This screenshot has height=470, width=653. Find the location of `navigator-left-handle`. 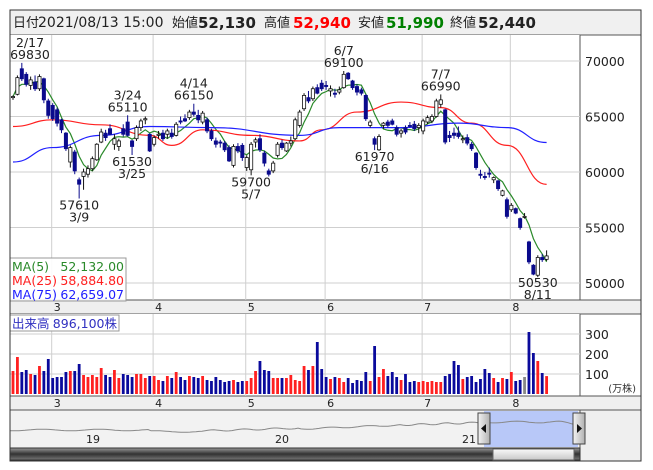

navigator-left-handle is located at coordinates (484, 428).